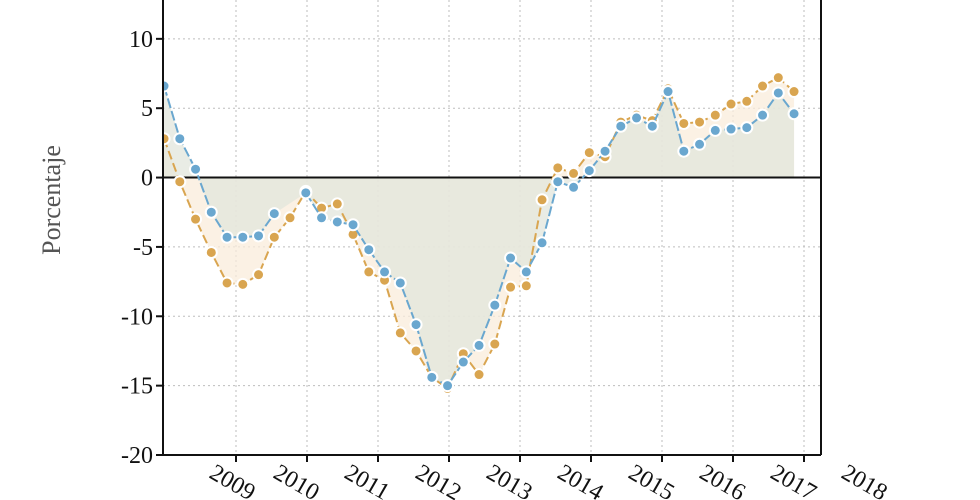 The image size is (980, 500). What do you see at coordinates (548, 480) in the screenshot?
I see `x-tick-labels: 2009 2010 2011 2012 2013 2014 2015 2016 2017 2018` at bounding box center [548, 480].